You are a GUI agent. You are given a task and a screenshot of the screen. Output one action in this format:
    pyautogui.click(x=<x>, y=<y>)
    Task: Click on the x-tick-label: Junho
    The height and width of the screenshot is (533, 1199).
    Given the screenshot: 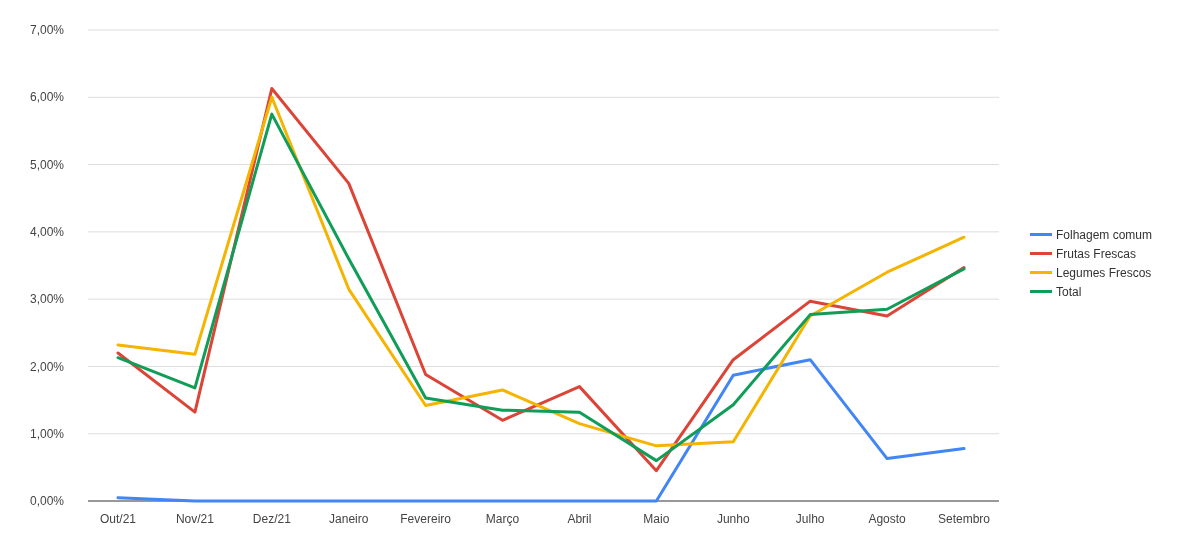 What is the action you would take?
    pyautogui.click(x=733, y=519)
    